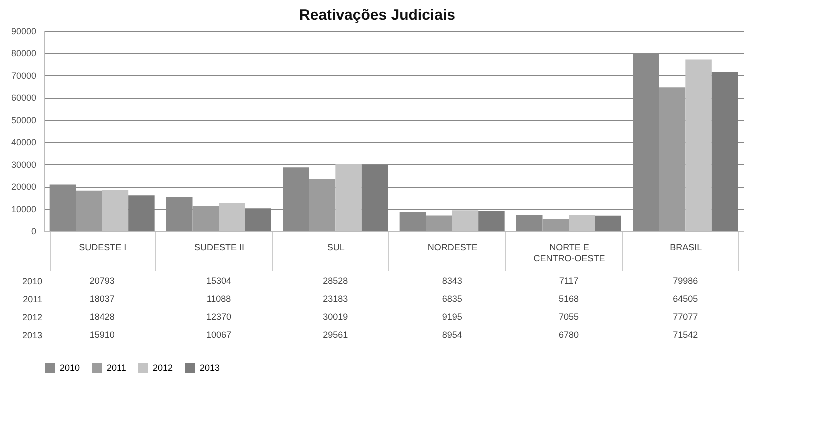 This screenshot has height=448, width=822. What do you see at coordinates (219, 247) in the screenshot?
I see `x-tick-label: SUDESTE II` at bounding box center [219, 247].